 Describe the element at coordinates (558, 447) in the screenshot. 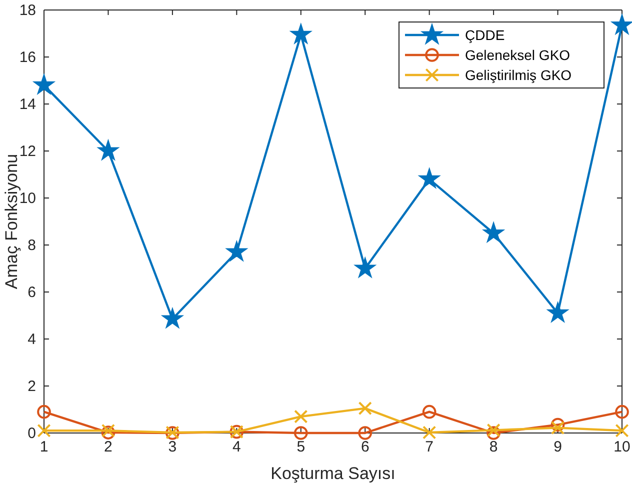

I see `x-tick-label: 9` at that location.